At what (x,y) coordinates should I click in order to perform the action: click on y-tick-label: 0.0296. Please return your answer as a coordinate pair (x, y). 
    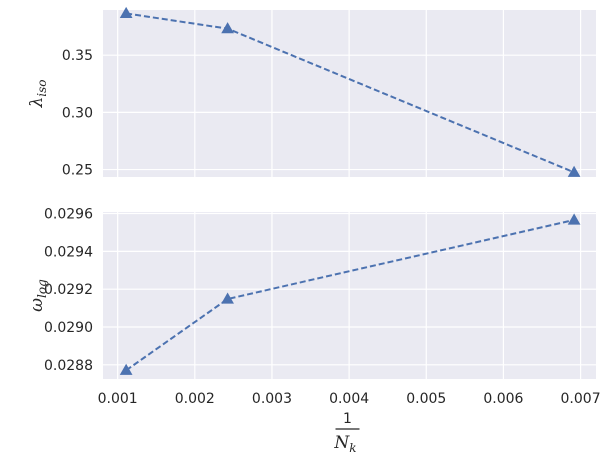
    Looking at the image, I should click on (68, 215).